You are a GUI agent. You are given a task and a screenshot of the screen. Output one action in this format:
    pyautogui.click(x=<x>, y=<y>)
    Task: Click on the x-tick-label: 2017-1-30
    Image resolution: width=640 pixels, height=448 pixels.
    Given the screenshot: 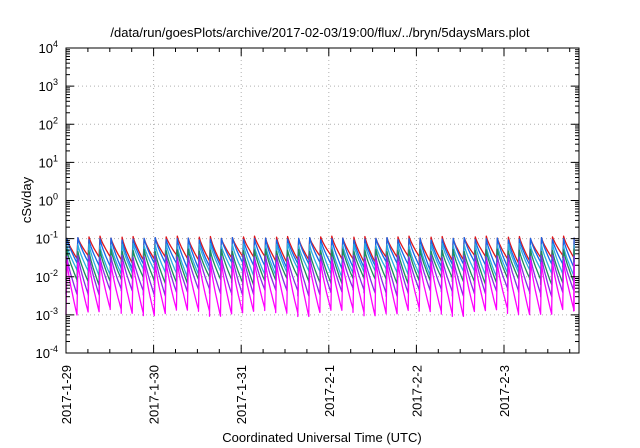 What is the action you would take?
    pyautogui.click(x=154, y=394)
    